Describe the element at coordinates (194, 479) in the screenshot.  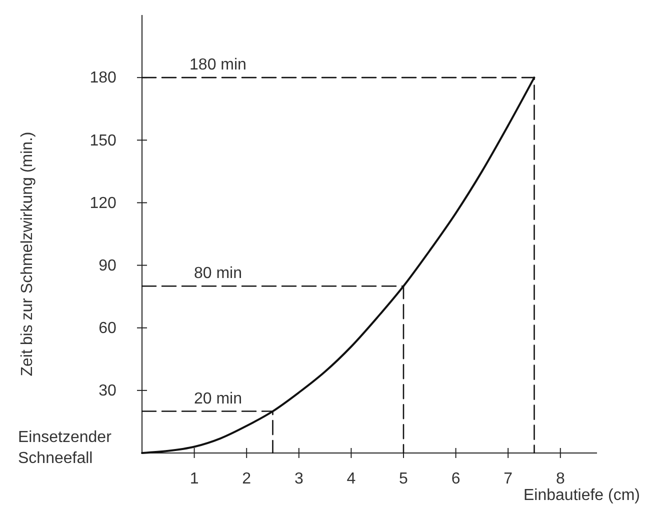
I see `x-tick-label: 1` at that location.